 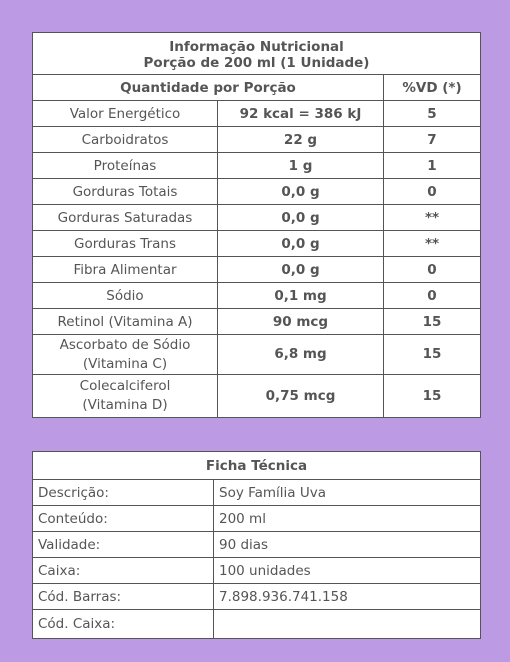 I want to click on field-value: 100 unidades, so click(x=347, y=570).